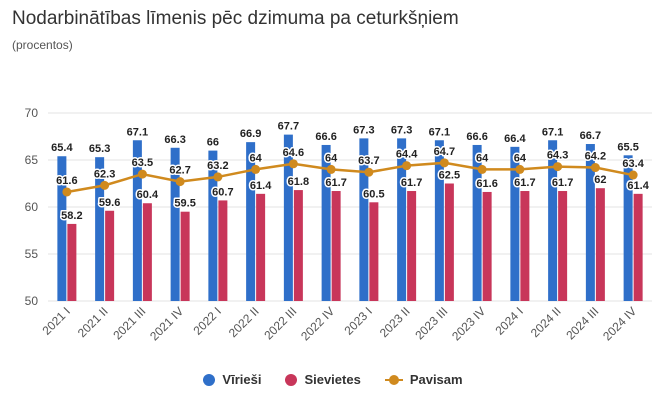 The width and height of the screenshot is (666, 413). Describe the element at coordinates (184, 204) in the screenshot. I see `data-label-sievietes: 59.5` at that location.